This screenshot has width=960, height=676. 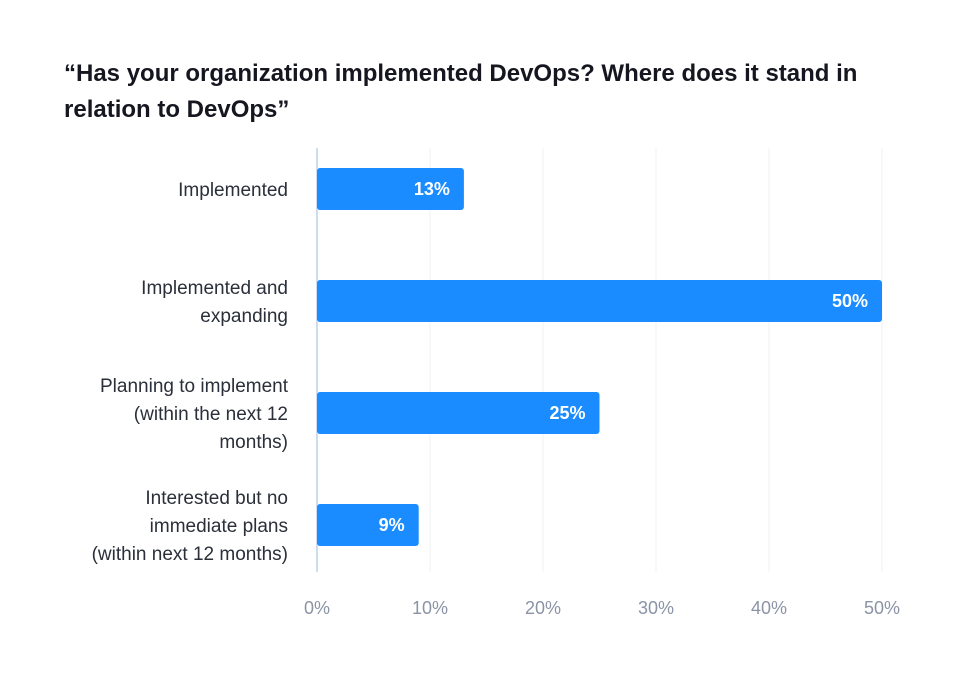 What do you see at coordinates (567, 413) in the screenshot?
I see `bar-value-label: 25%` at bounding box center [567, 413].